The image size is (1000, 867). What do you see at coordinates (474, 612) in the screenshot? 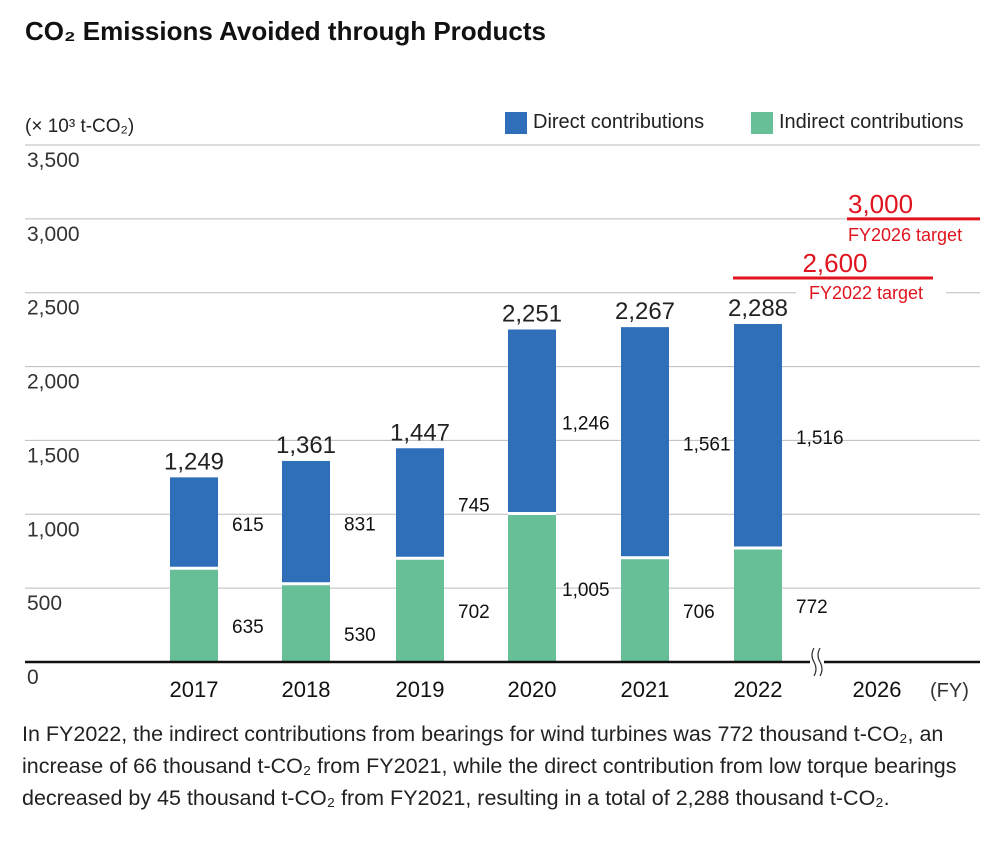
I see `label-indirect: 702` at bounding box center [474, 612].